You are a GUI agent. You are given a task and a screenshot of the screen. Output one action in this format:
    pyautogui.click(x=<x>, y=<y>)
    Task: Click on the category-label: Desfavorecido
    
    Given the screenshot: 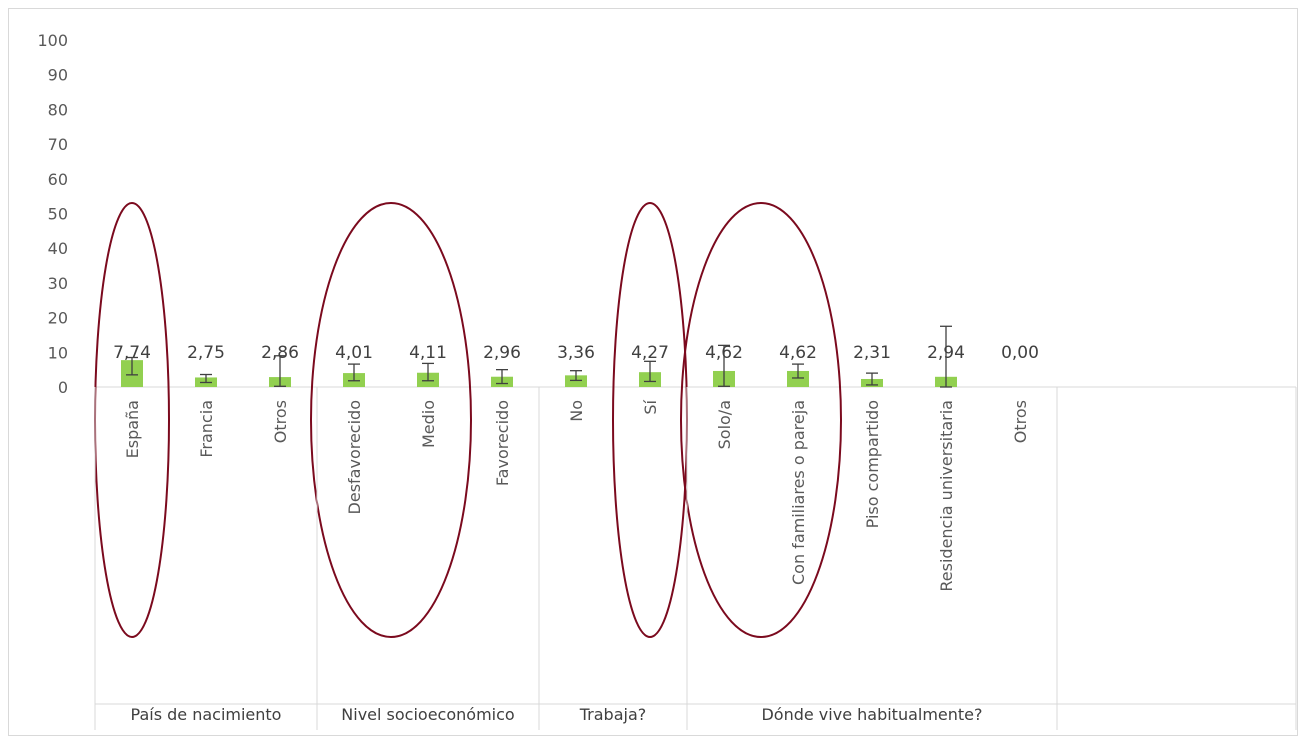 What is the action you would take?
    pyautogui.click(x=354, y=457)
    